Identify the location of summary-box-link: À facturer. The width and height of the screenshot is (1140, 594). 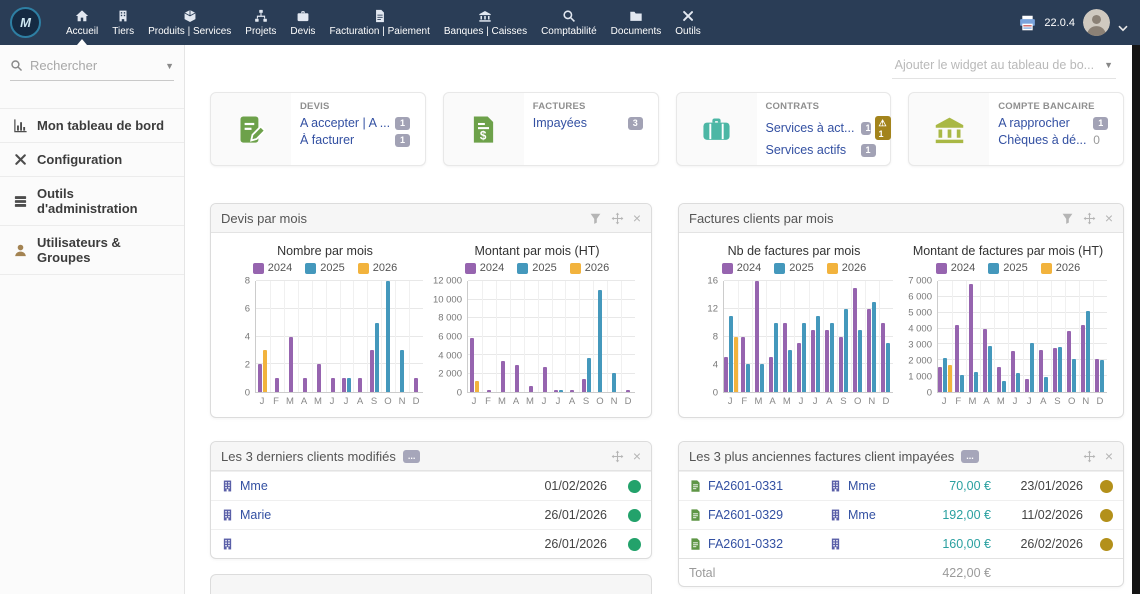
(327, 140).